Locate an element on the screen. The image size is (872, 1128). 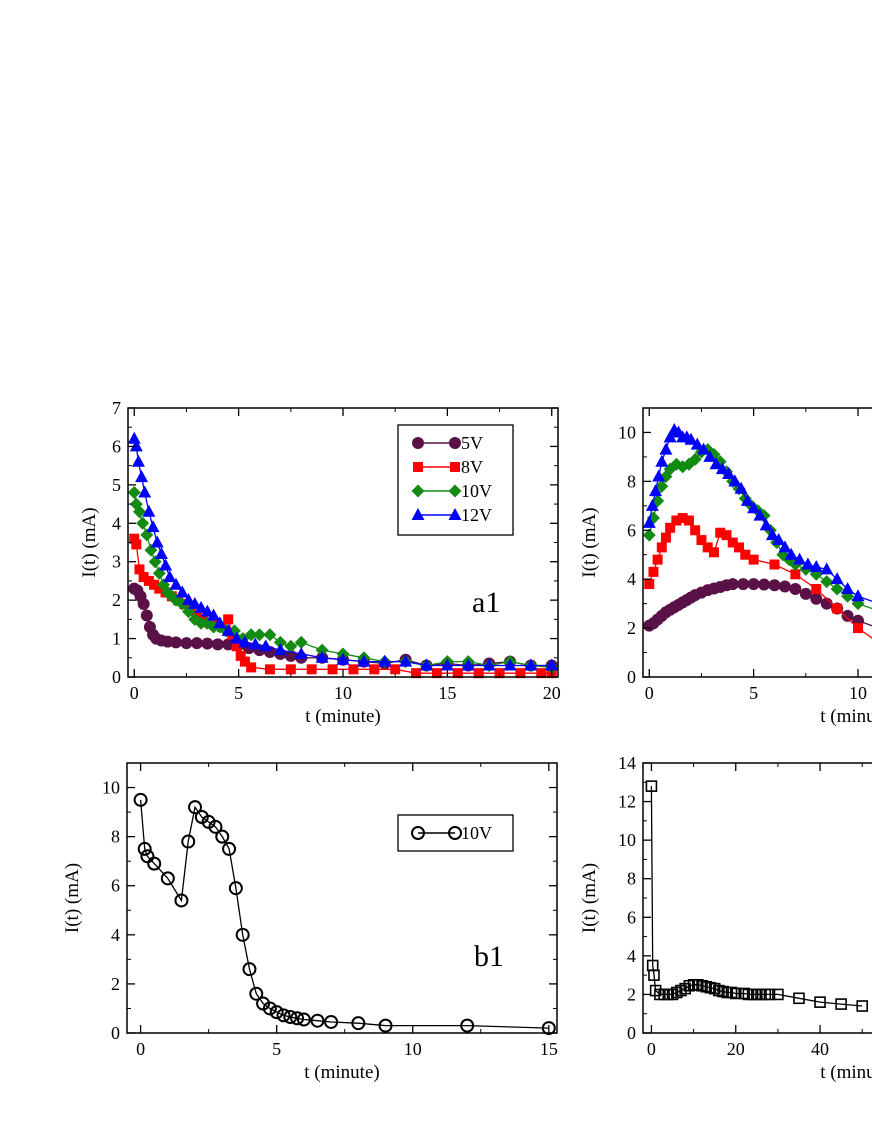
legend-label: 12V is located at coordinates (476, 515).